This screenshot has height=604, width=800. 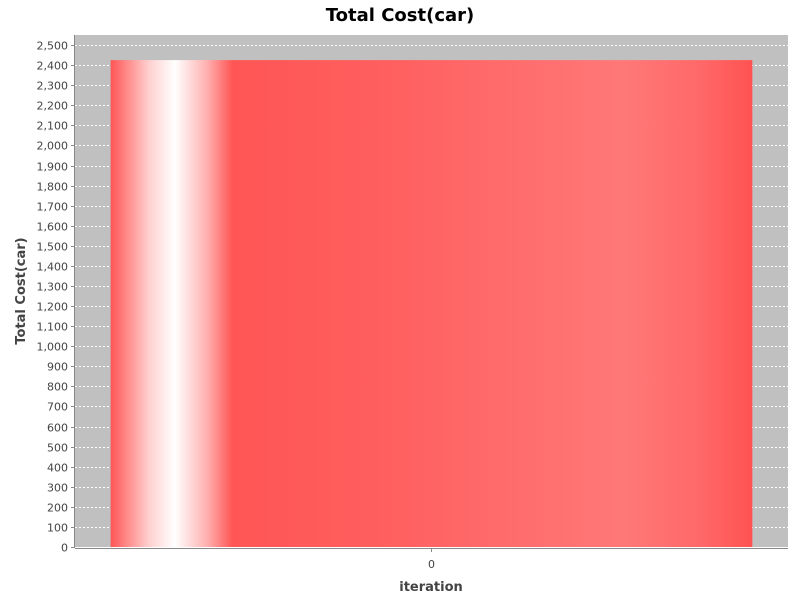 What do you see at coordinates (53, 267) in the screenshot?
I see `y-tick-label: 1,400` at bounding box center [53, 267].